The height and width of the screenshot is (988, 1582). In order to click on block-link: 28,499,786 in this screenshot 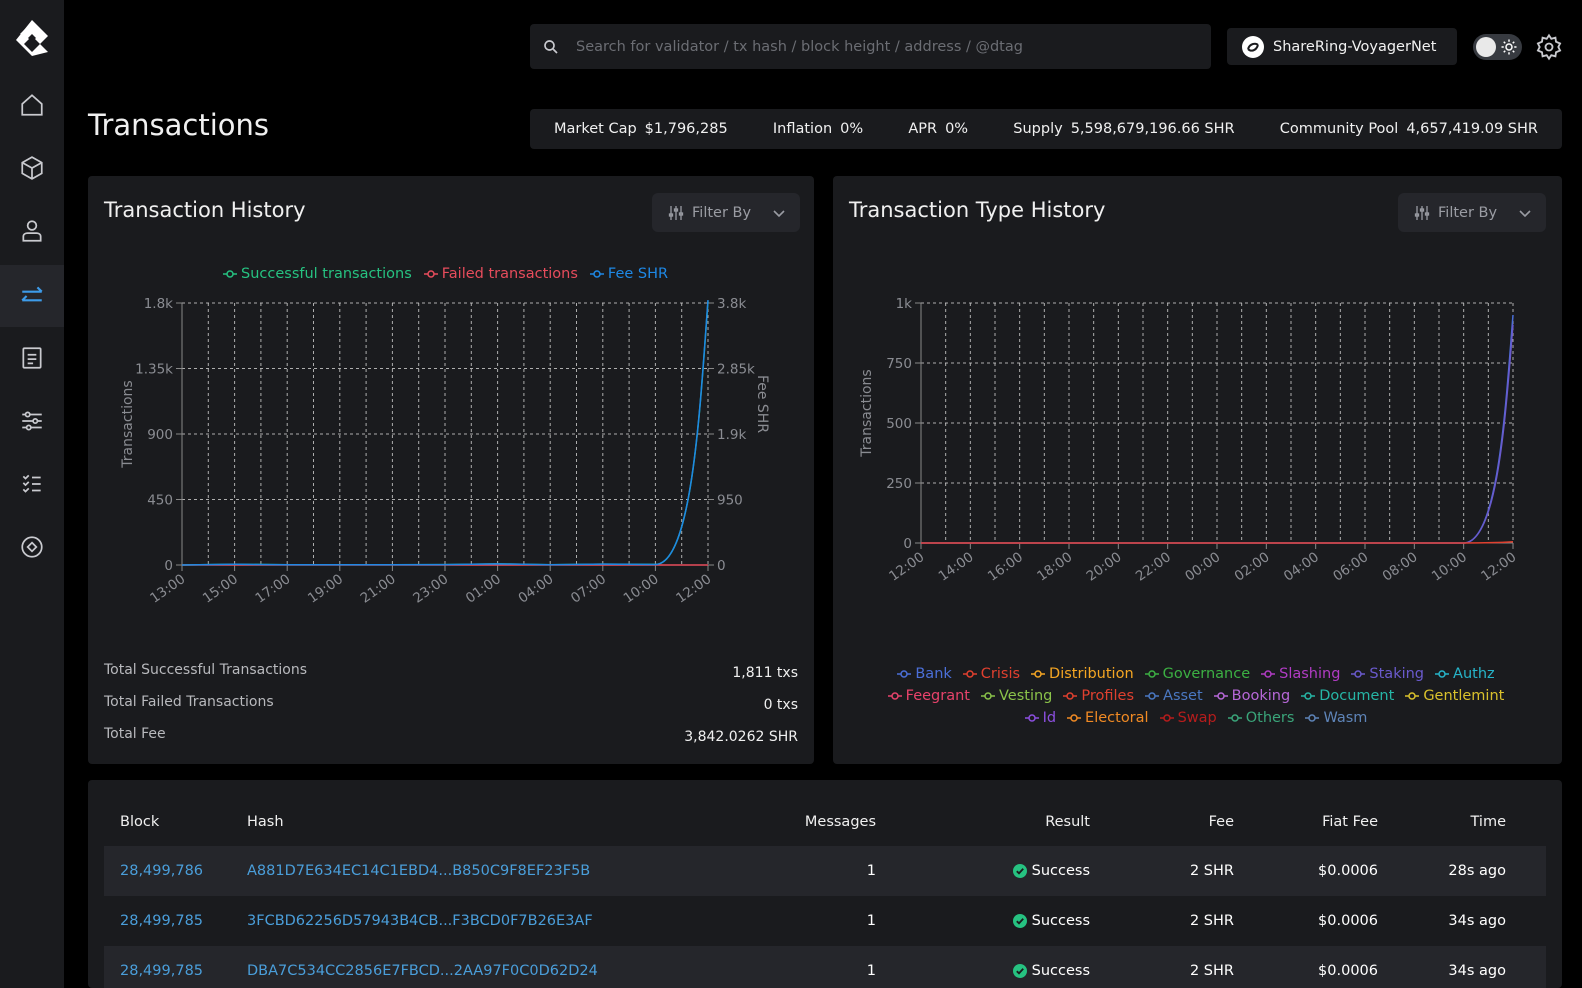, I will do `click(162, 871)`.